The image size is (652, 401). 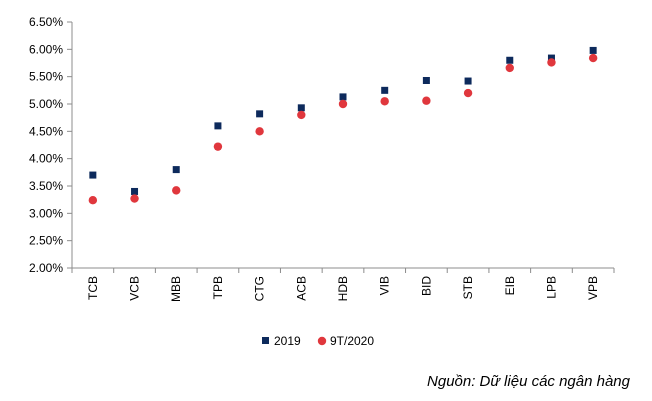 I want to click on point-9t-2020-hdb, so click(x=343, y=104).